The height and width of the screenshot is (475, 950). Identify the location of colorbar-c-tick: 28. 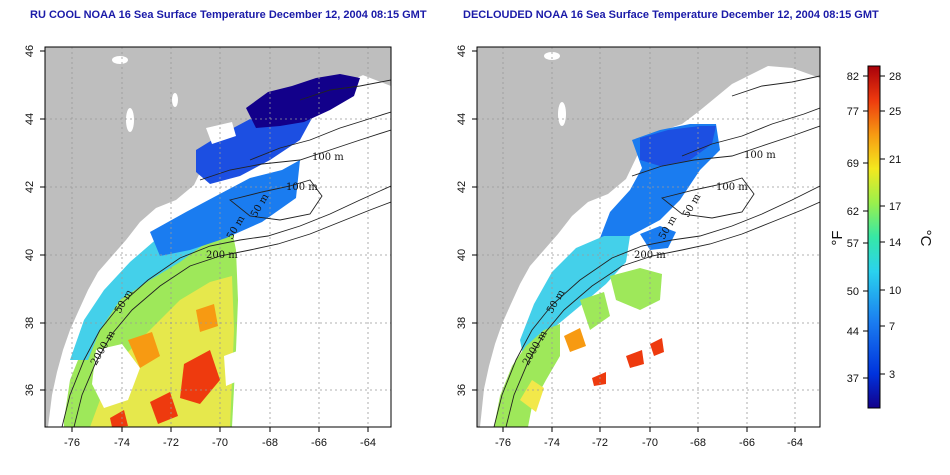
(895, 77).